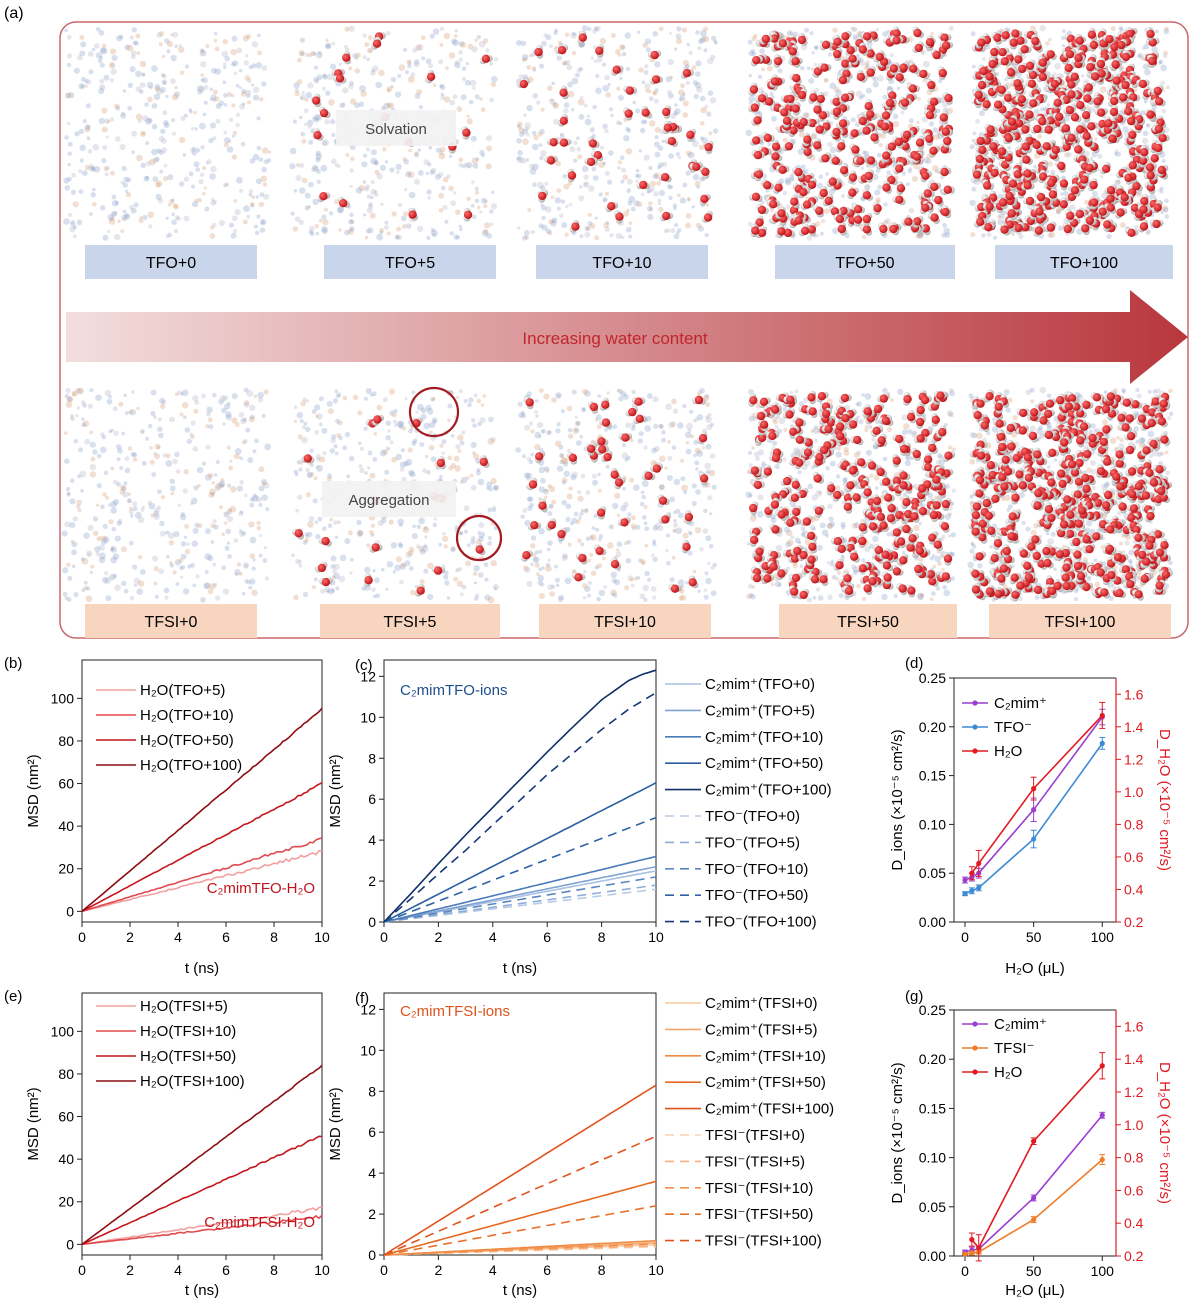 This screenshot has height=1305, width=1200. Describe the element at coordinates (63, 1031) in the screenshot. I see `ytick-label-e-5: 100` at that location.